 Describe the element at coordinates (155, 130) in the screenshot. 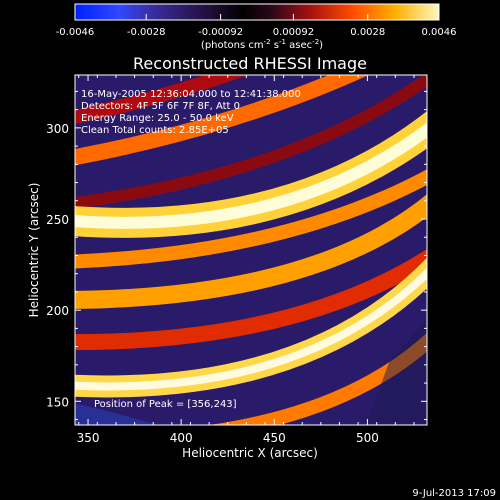

I see `annotation-counts: Clean Total counts: 2.85E+05` at that location.